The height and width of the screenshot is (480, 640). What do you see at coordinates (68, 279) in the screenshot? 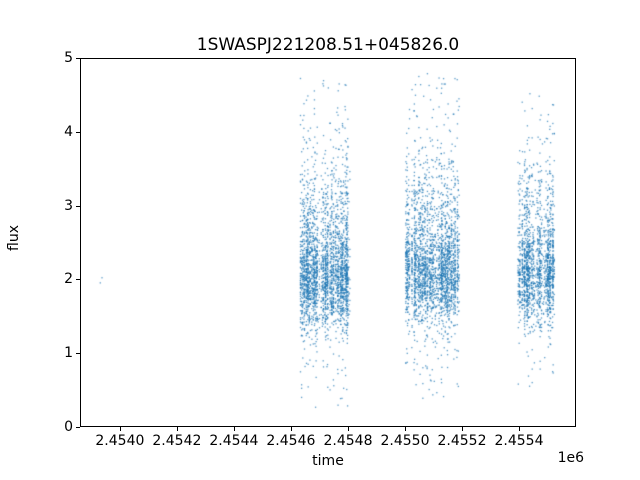
I see `y-tick-label: 2` at bounding box center [68, 279].